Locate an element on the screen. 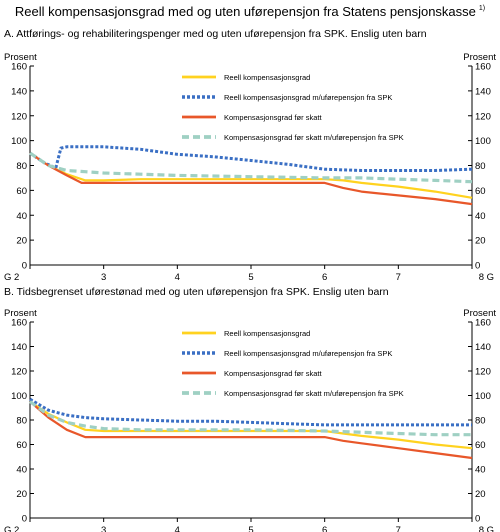  panel-a-ytick-label-right: 160 is located at coordinates (483, 67).